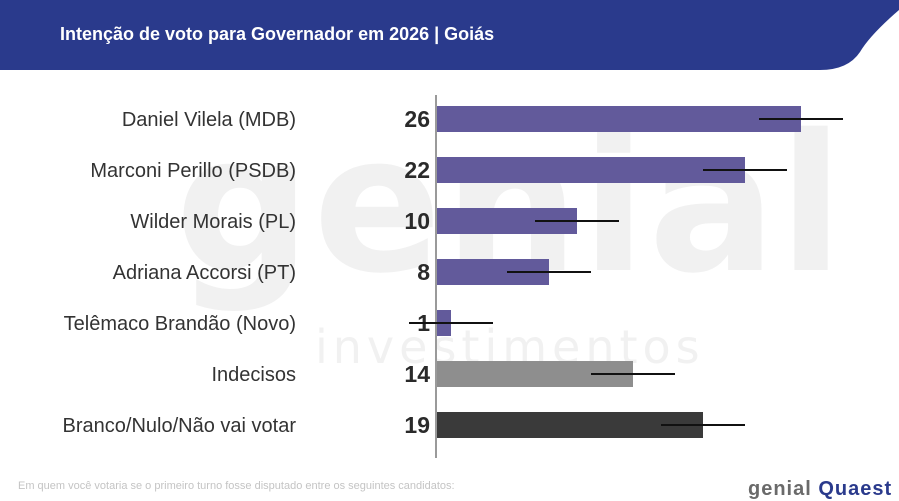 The image size is (899, 501). Describe the element at coordinates (254, 375) in the screenshot. I see `category-label: Indecisos` at that location.